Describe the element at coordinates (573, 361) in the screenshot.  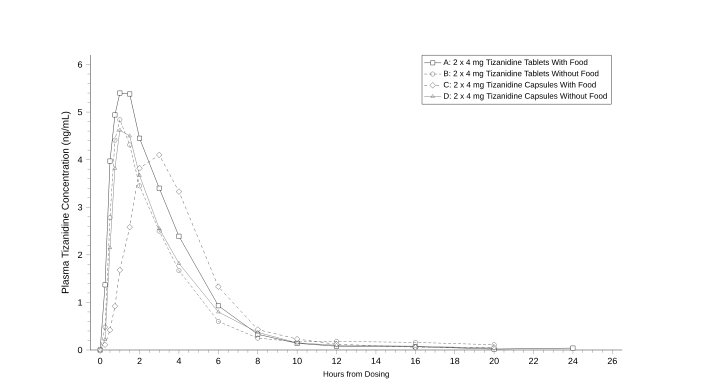
I see `x-tick-label: 24` at that location.